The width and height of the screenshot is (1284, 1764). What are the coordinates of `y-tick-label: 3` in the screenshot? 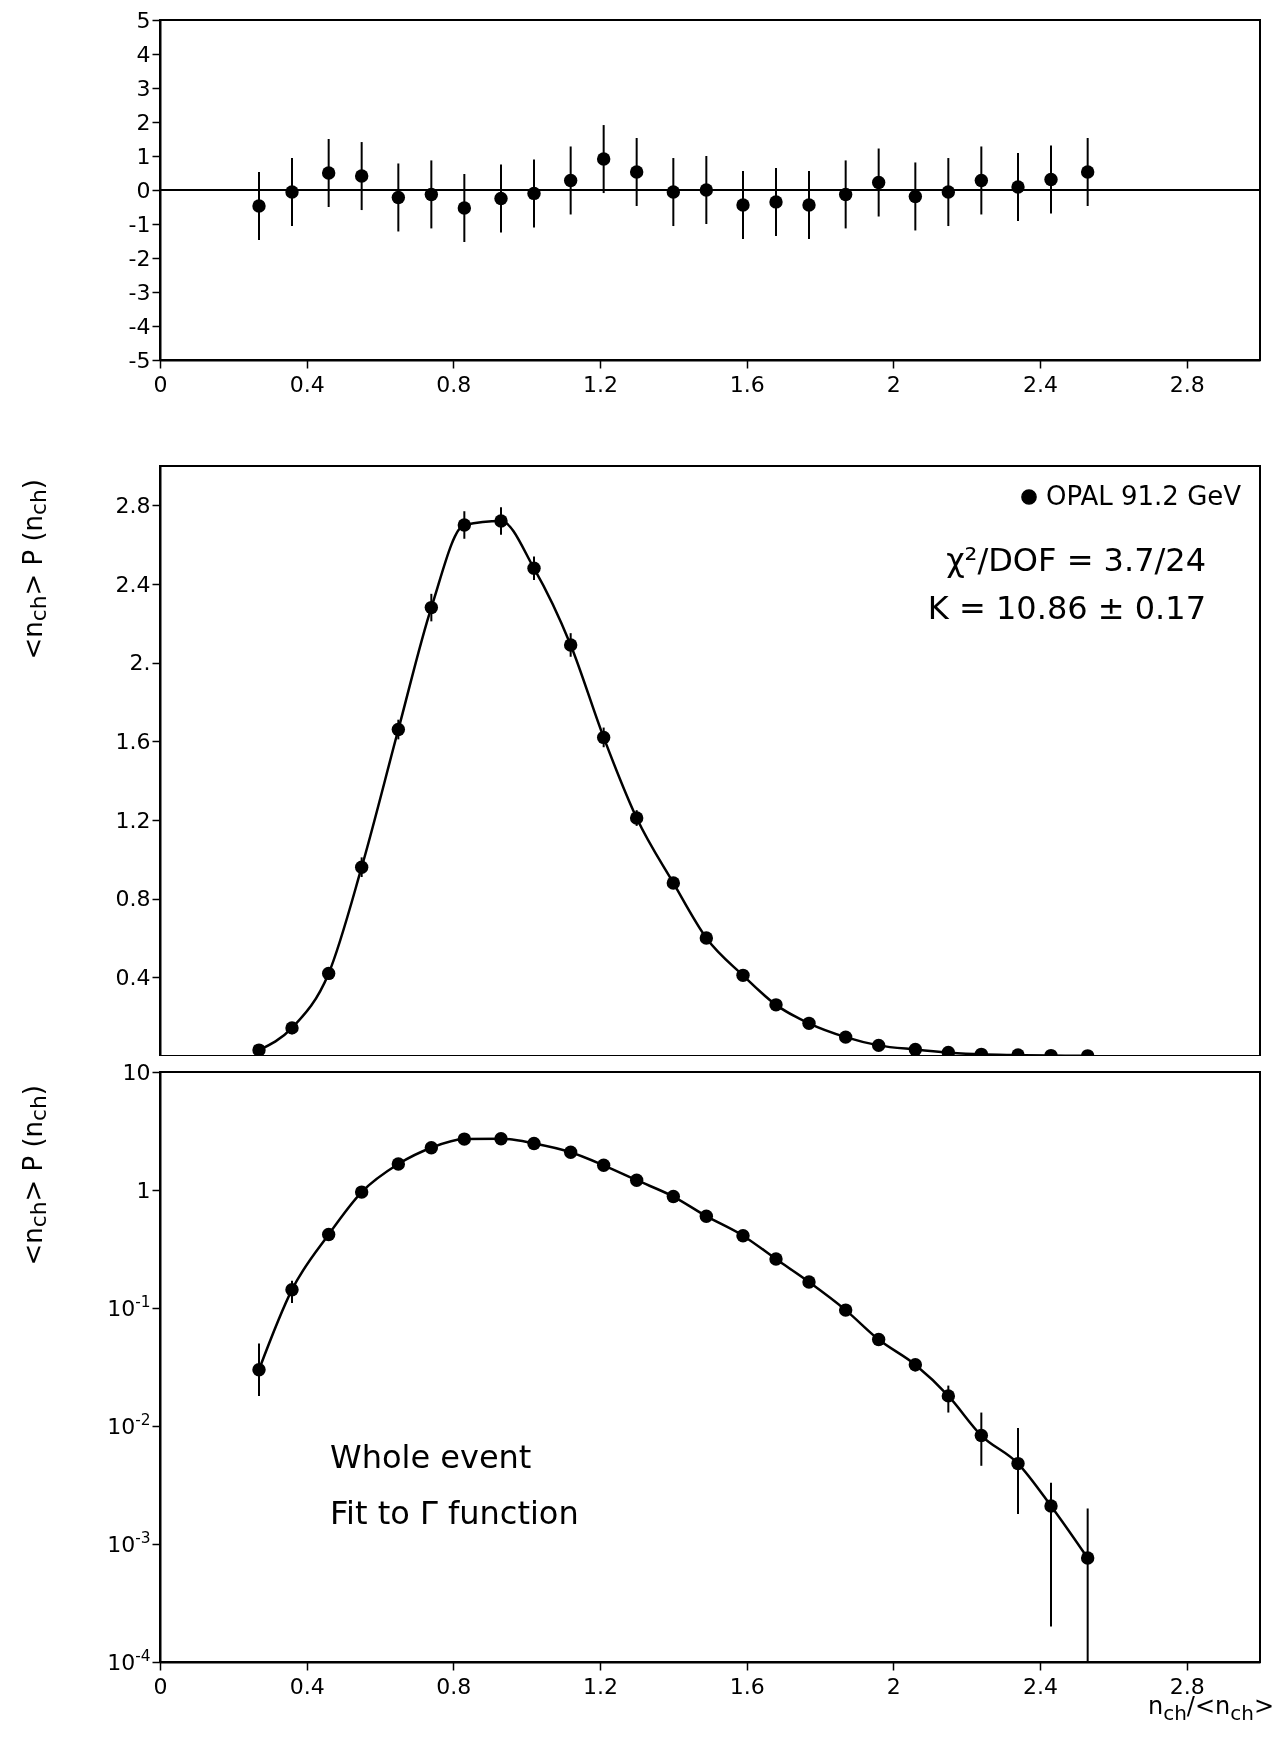 It's located at (143, 88).